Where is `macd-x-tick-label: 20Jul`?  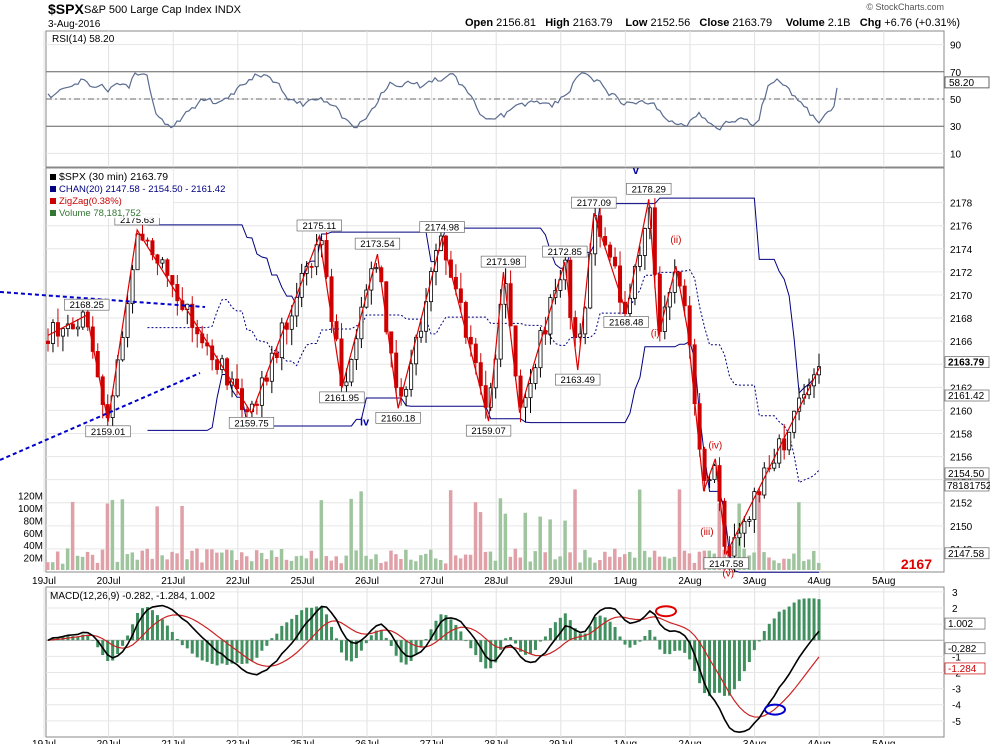 macd-x-tick-label: 20Jul is located at coordinates (109, 741).